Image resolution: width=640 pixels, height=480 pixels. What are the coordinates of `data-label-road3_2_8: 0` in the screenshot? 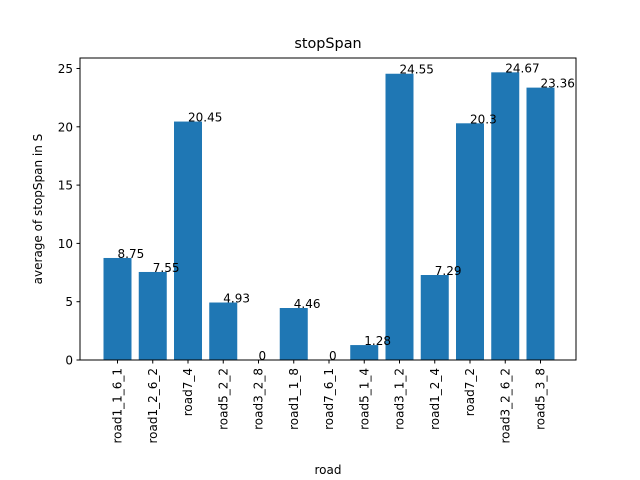 It's located at (263, 356).